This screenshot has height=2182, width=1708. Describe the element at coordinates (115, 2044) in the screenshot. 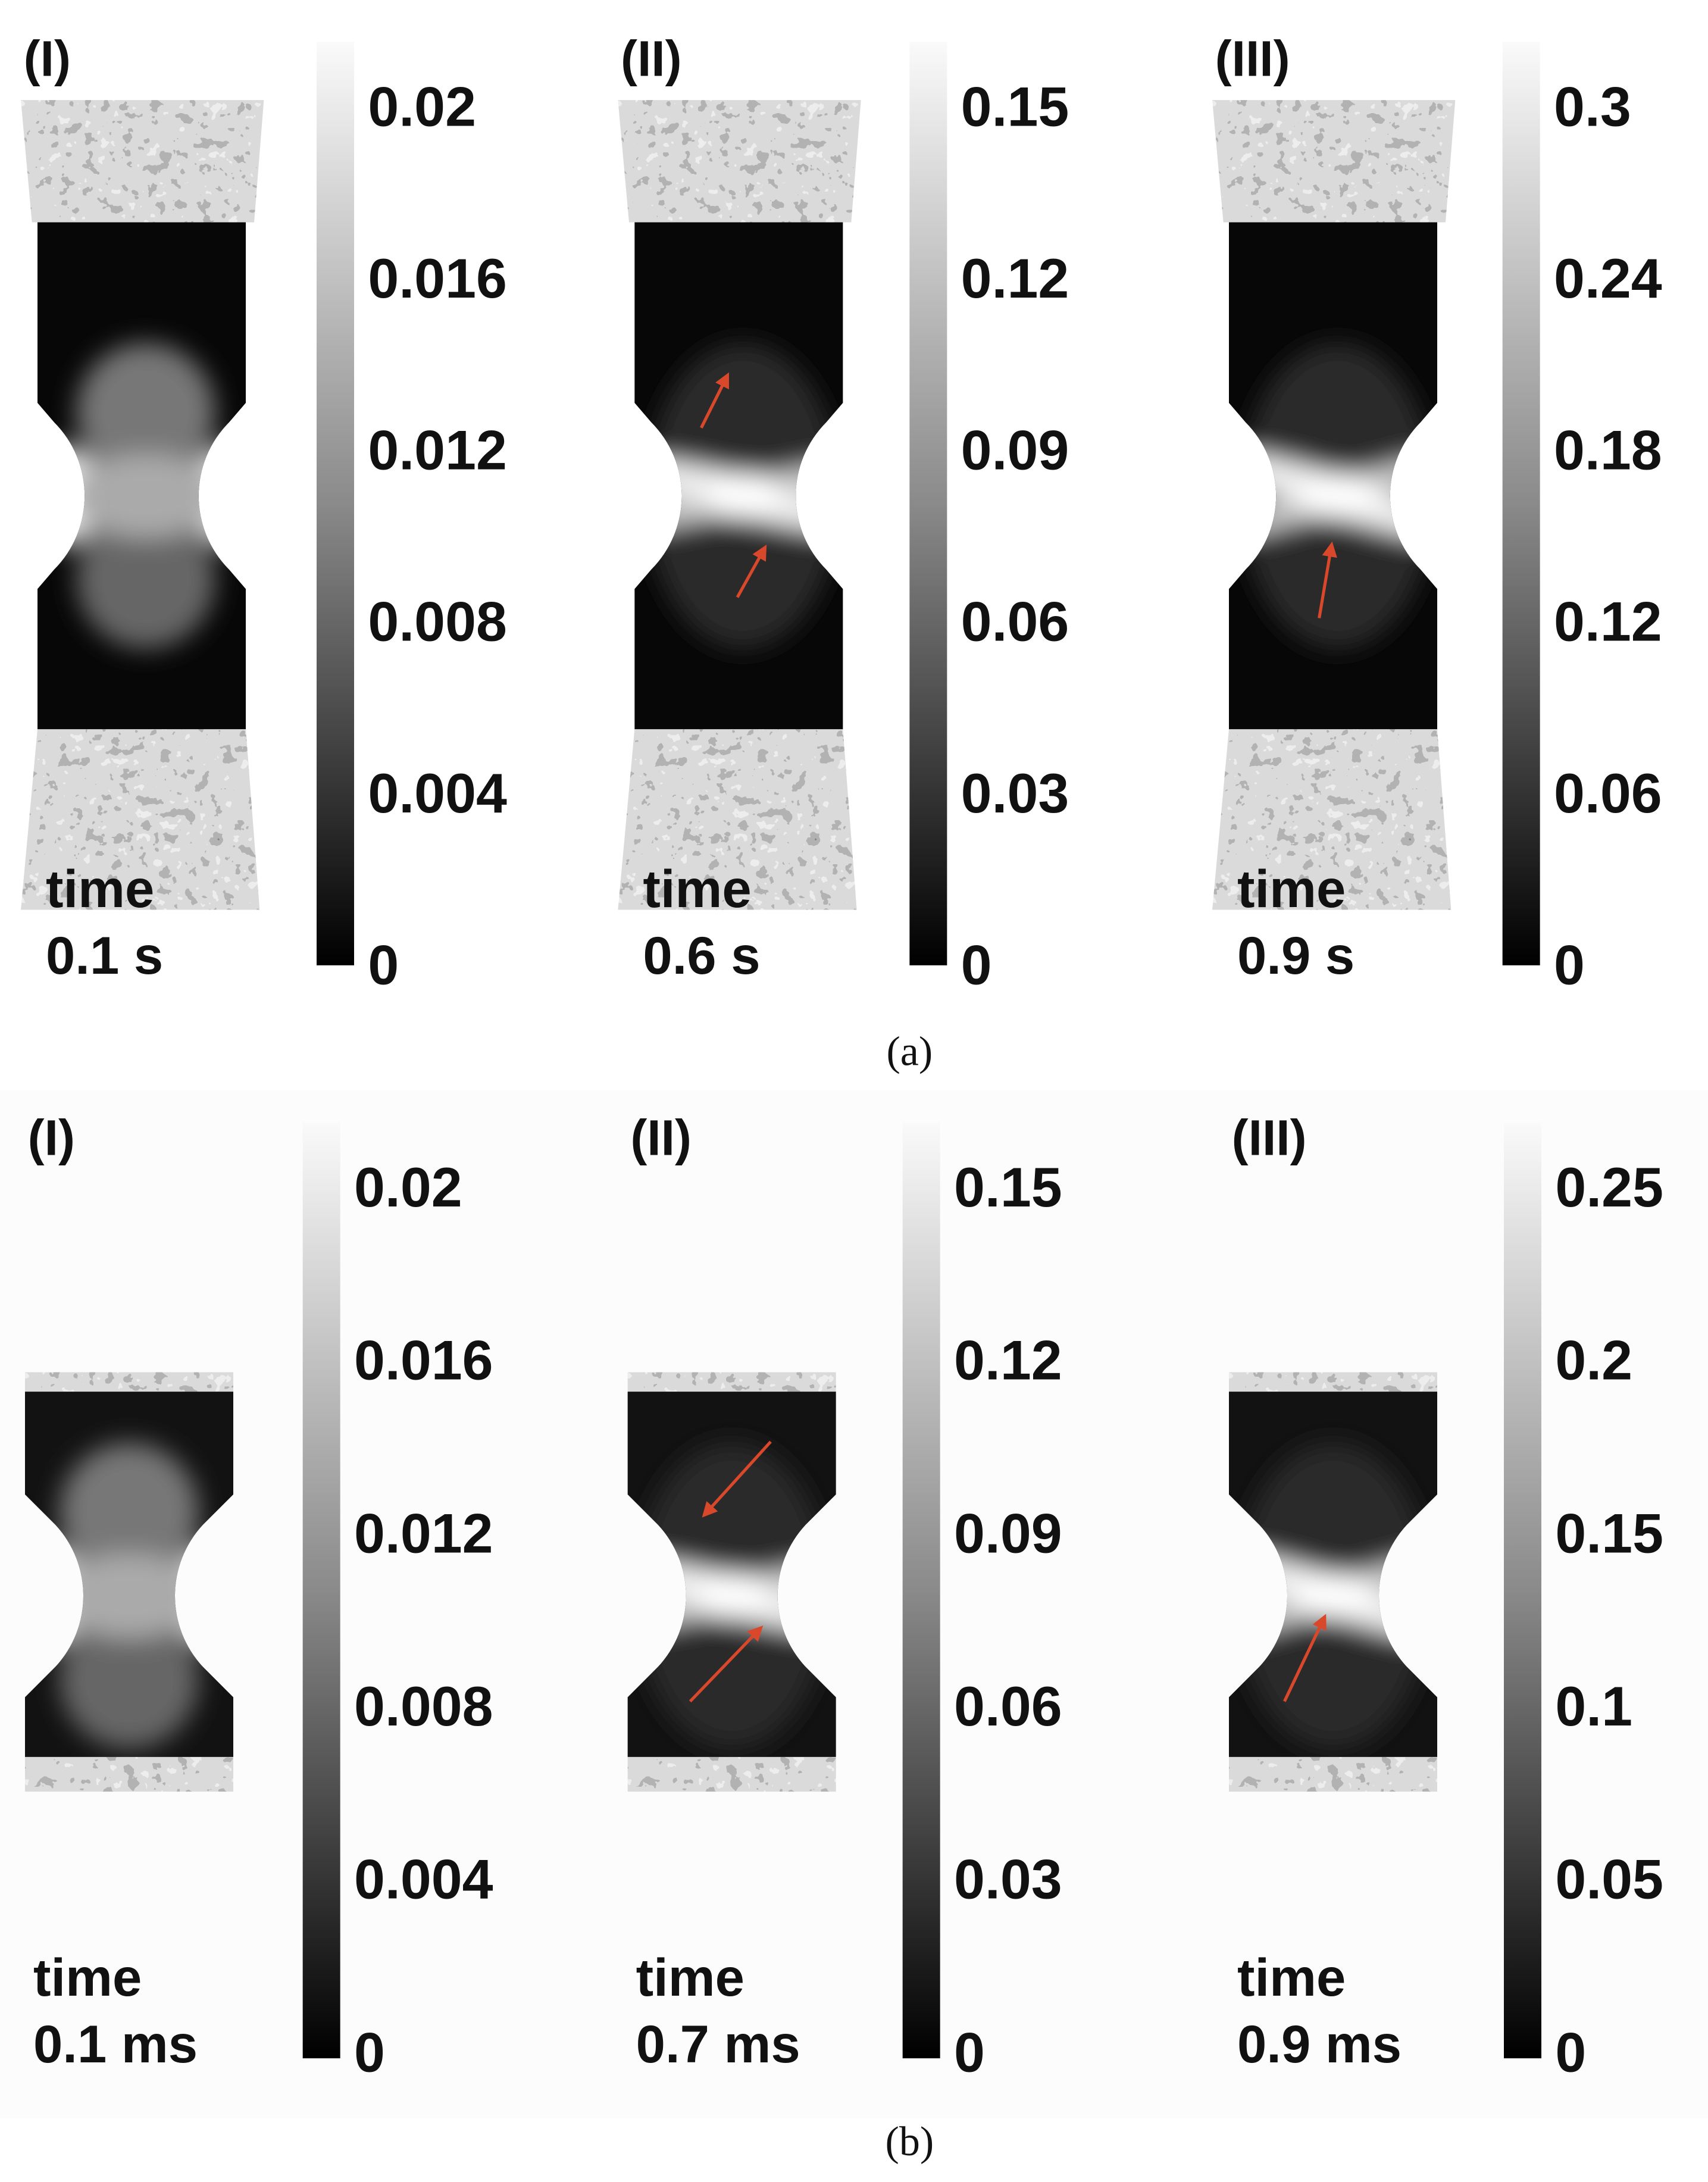

I see `time-value: 0.1 ms` at that location.